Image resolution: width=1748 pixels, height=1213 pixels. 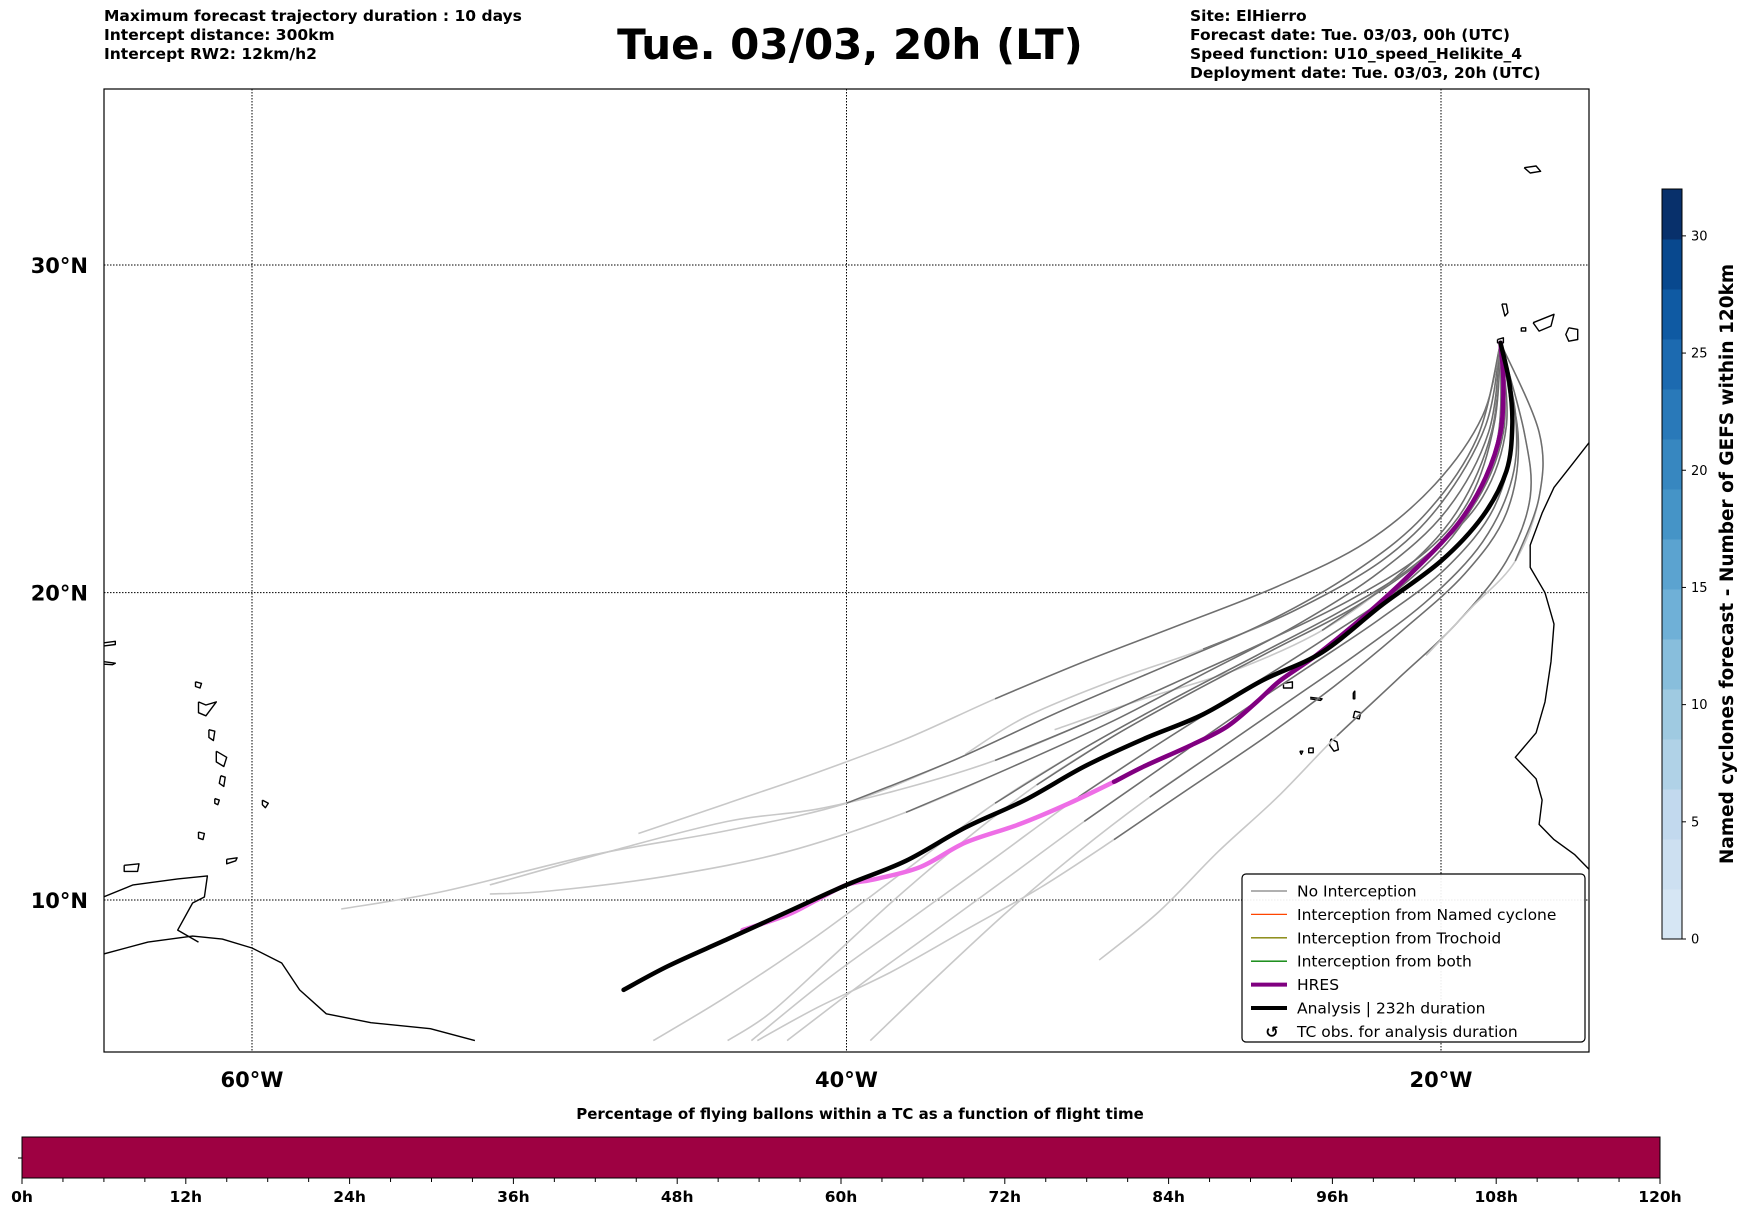 What do you see at coordinates (221, 759) in the screenshot?
I see `martinique-island` at bounding box center [221, 759].